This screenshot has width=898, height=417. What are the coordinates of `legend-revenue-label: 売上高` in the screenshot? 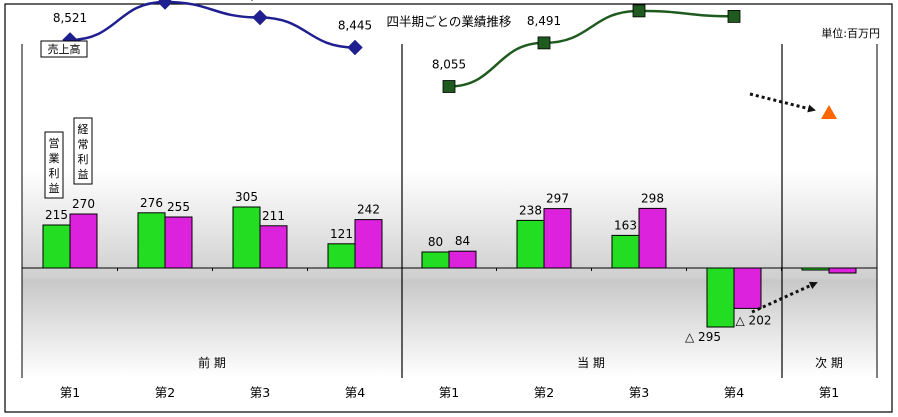 It's located at (64, 49).